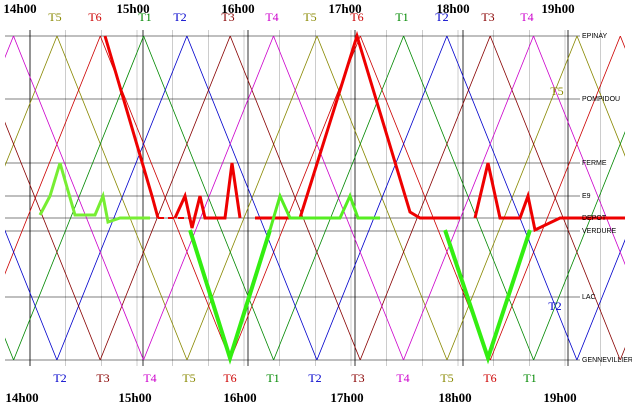 Image resolution: width=632 pixels, height=409 pixels. Describe the element at coordinates (344, 8) in the screenshot. I see `hour-top: 17h00` at that location.